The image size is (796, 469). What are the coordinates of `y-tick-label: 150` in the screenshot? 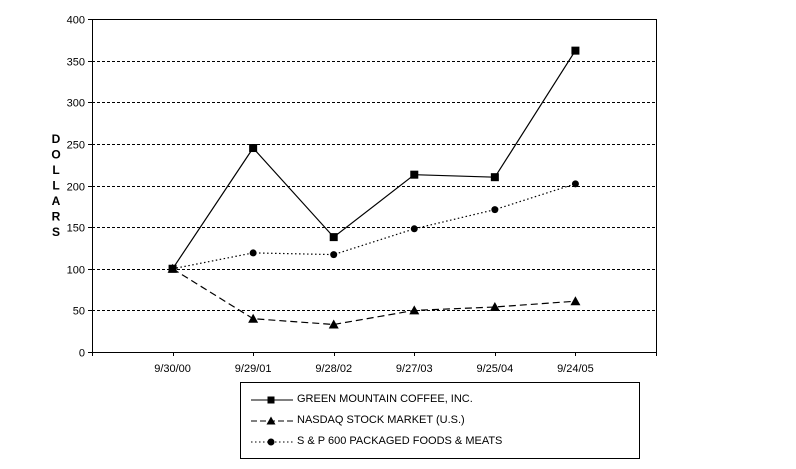 It's located at (76, 229).